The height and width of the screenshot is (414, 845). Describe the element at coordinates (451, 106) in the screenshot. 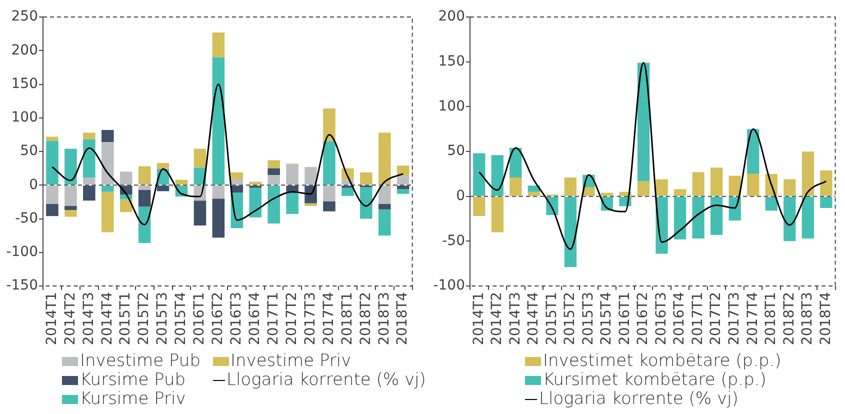

I see `y-tick-label: 100` at that location.